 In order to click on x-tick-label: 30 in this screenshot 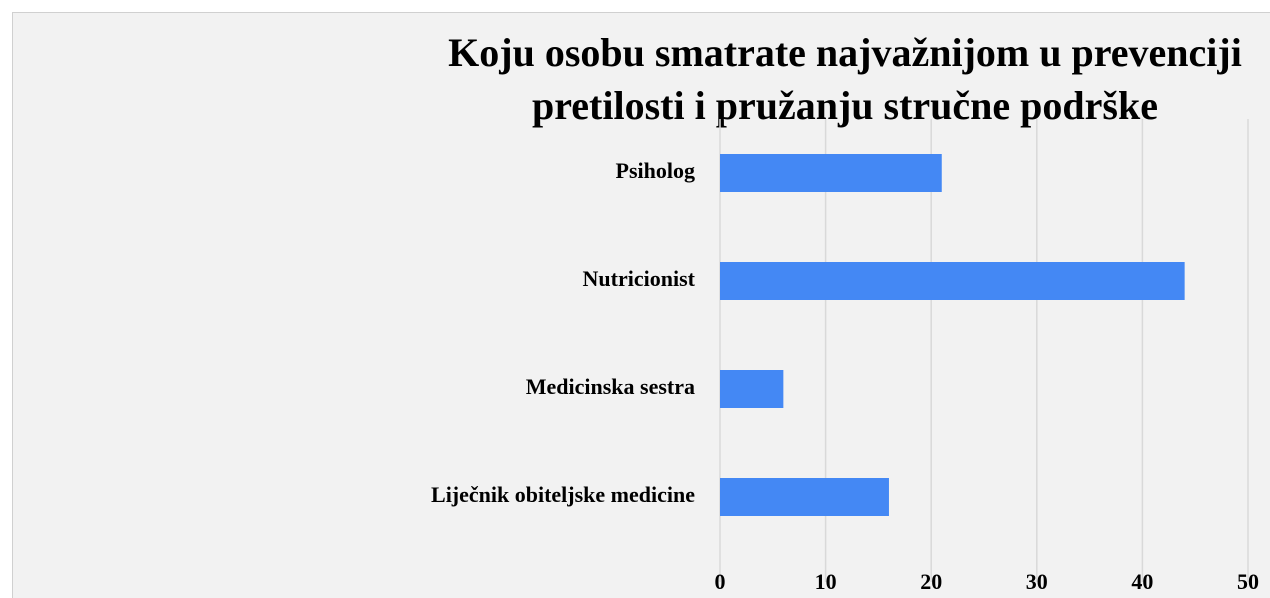, I will do `click(1037, 581)`.